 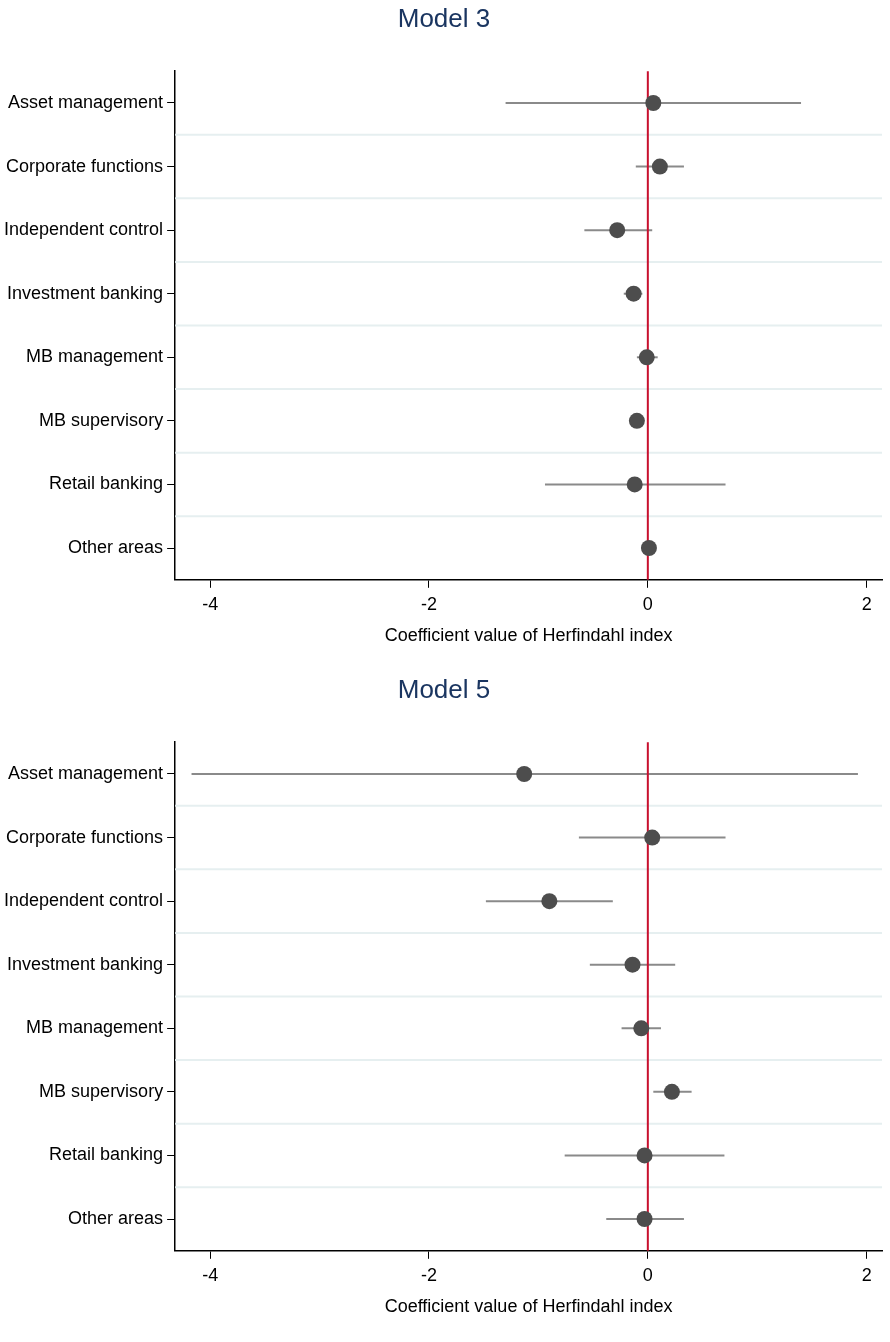 What do you see at coordinates (444, 688) in the screenshot?
I see `chart-title: Model 5` at bounding box center [444, 688].